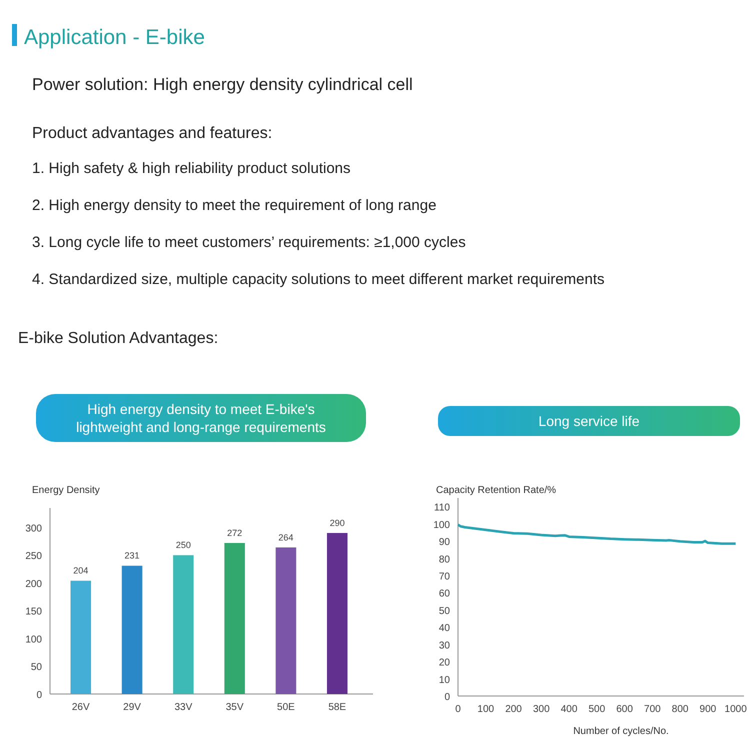  What do you see at coordinates (249, 242) in the screenshot?
I see `text: 3. Long cycle life to meet customers’ requirements: ≥1,000 cycles` at bounding box center [249, 242].